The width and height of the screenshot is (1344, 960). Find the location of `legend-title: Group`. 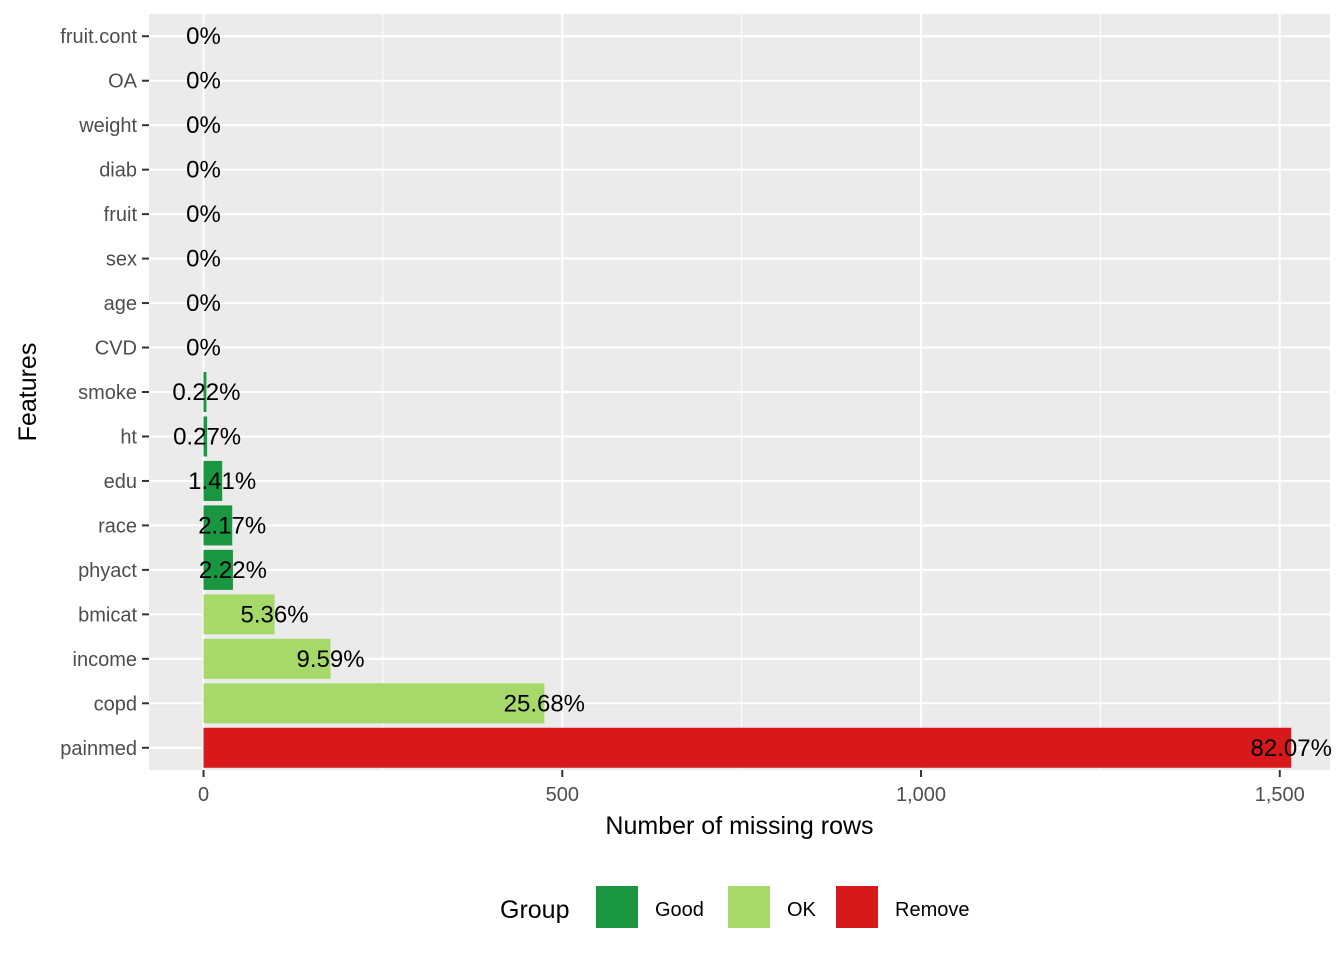

legend-title: Group is located at coordinates (534, 910).